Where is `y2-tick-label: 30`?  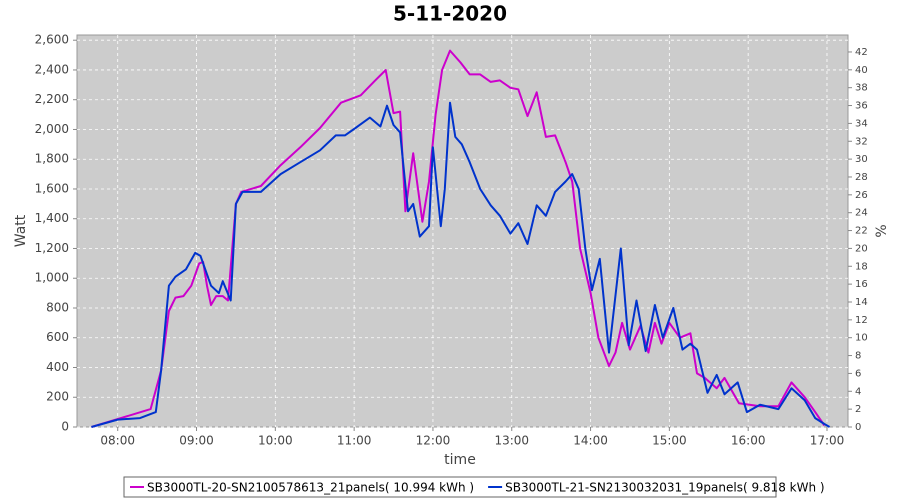
y2-tick-label: 30 is located at coordinates (861, 159).